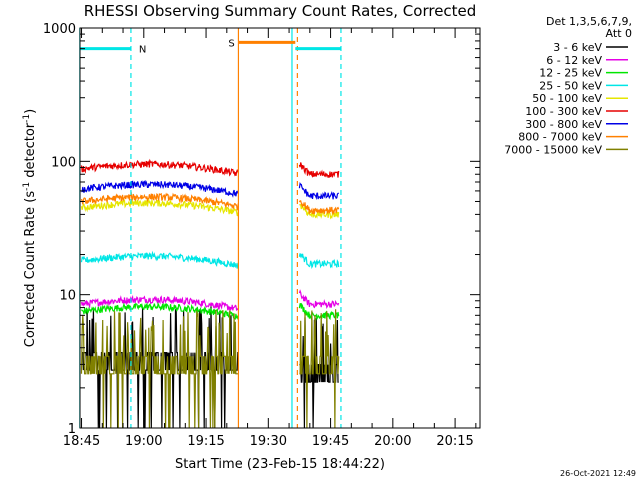  I want to click on y-tick-label: 100, so click(63, 162).